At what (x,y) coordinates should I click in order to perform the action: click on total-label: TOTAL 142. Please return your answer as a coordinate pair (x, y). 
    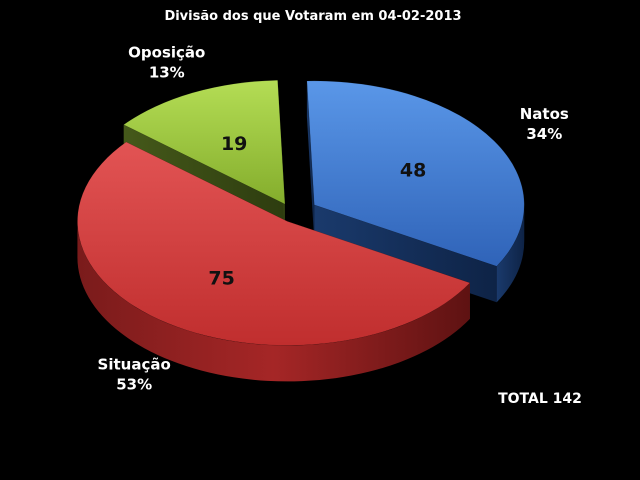
    Looking at the image, I should click on (540, 399).